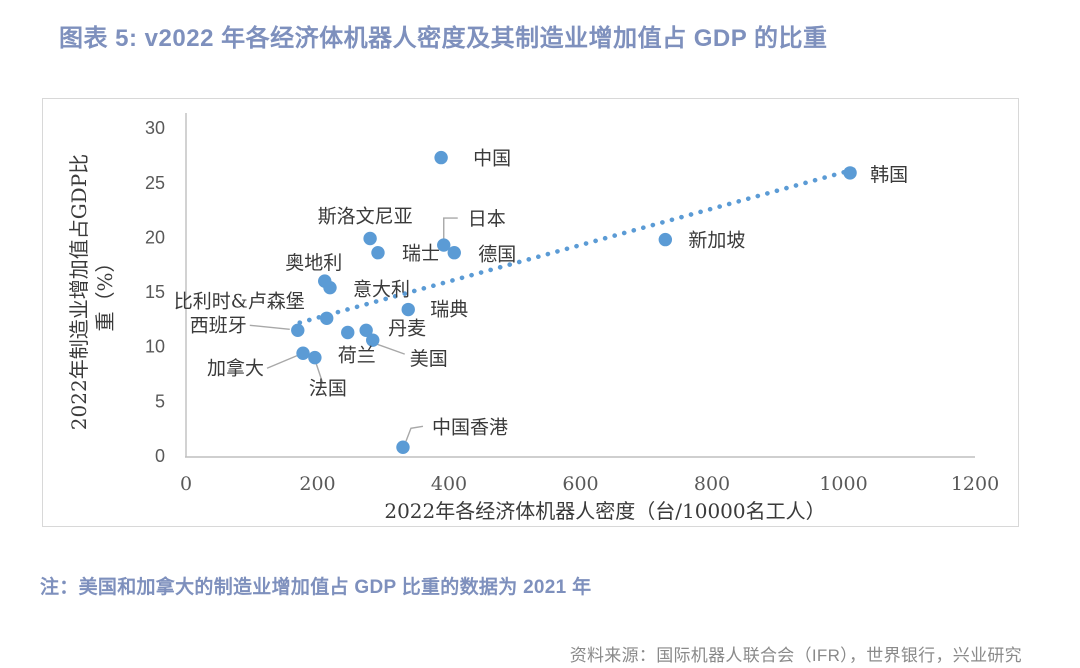  I want to click on label-canada: 加拿大, so click(235, 367).